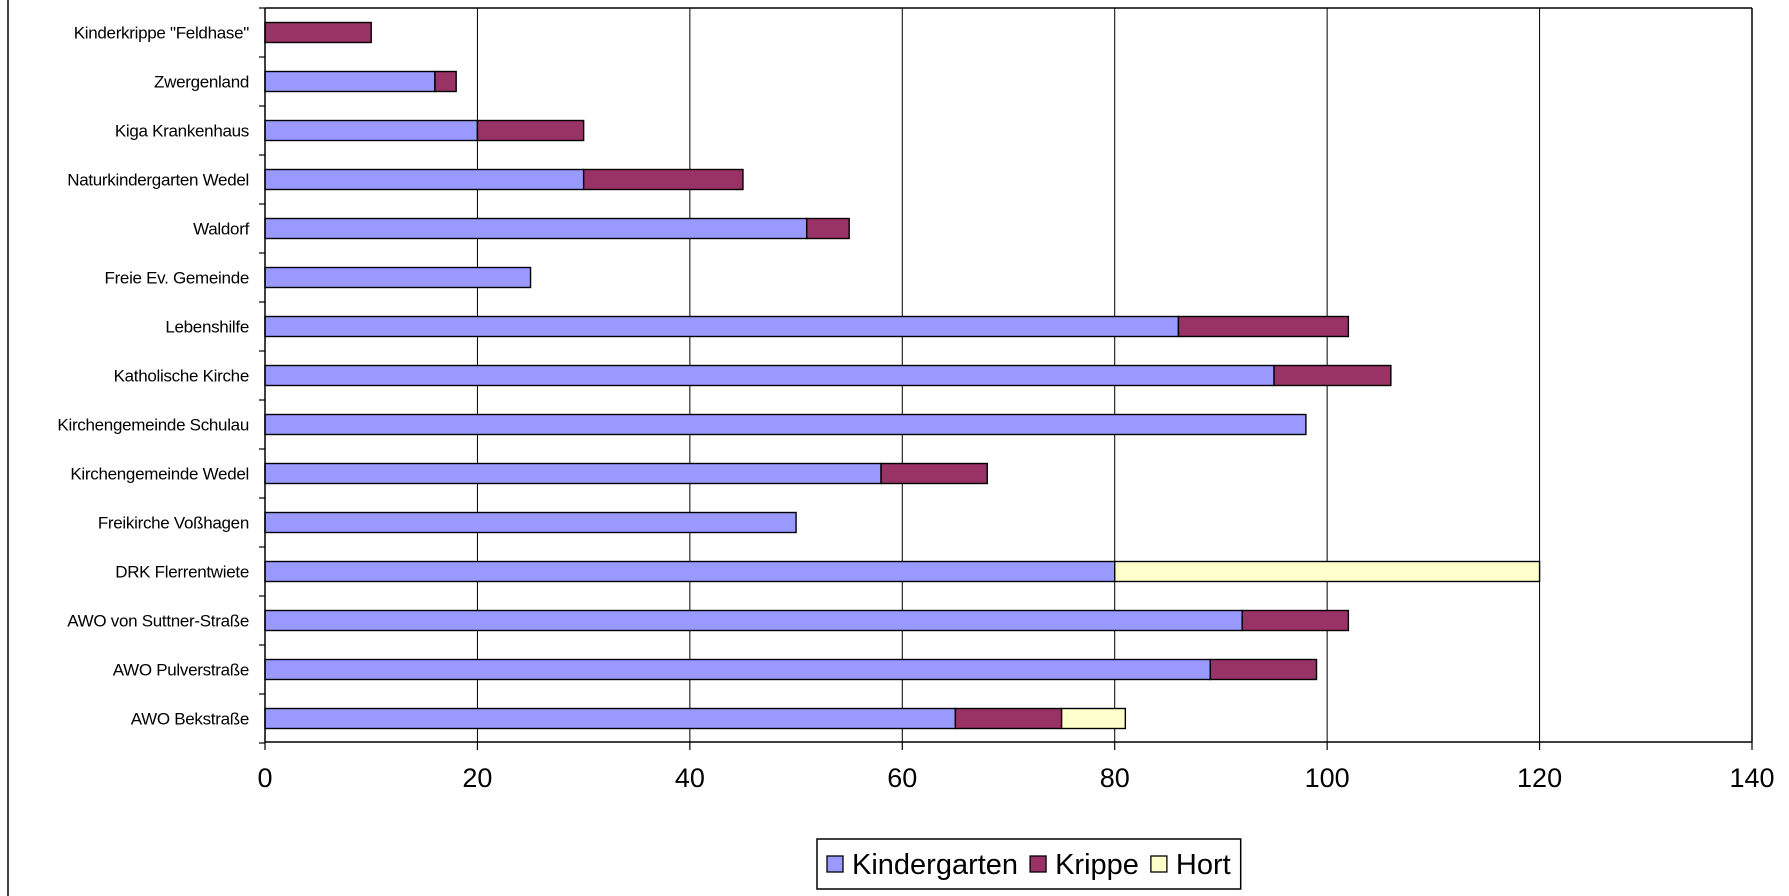 Image resolution: width=1789 pixels, height=896 pixels. I want to click on legend-label: Kindergarten, so click(935, 865).